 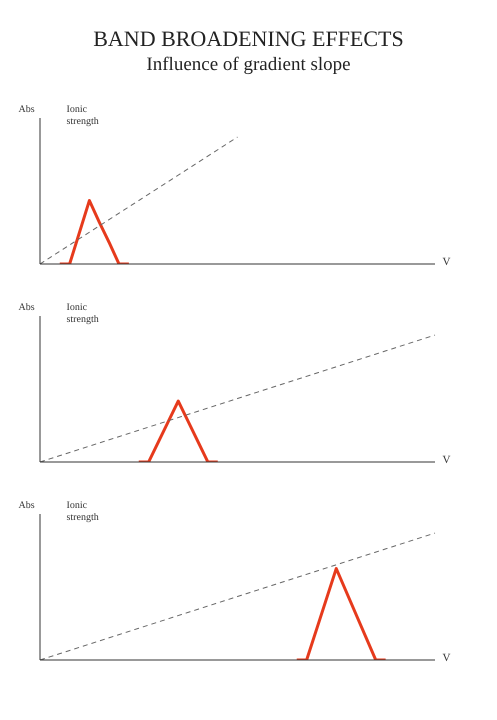 I want to click on chart-title: BAND BROADENING EFFECTS, so click(x=248, y=38).